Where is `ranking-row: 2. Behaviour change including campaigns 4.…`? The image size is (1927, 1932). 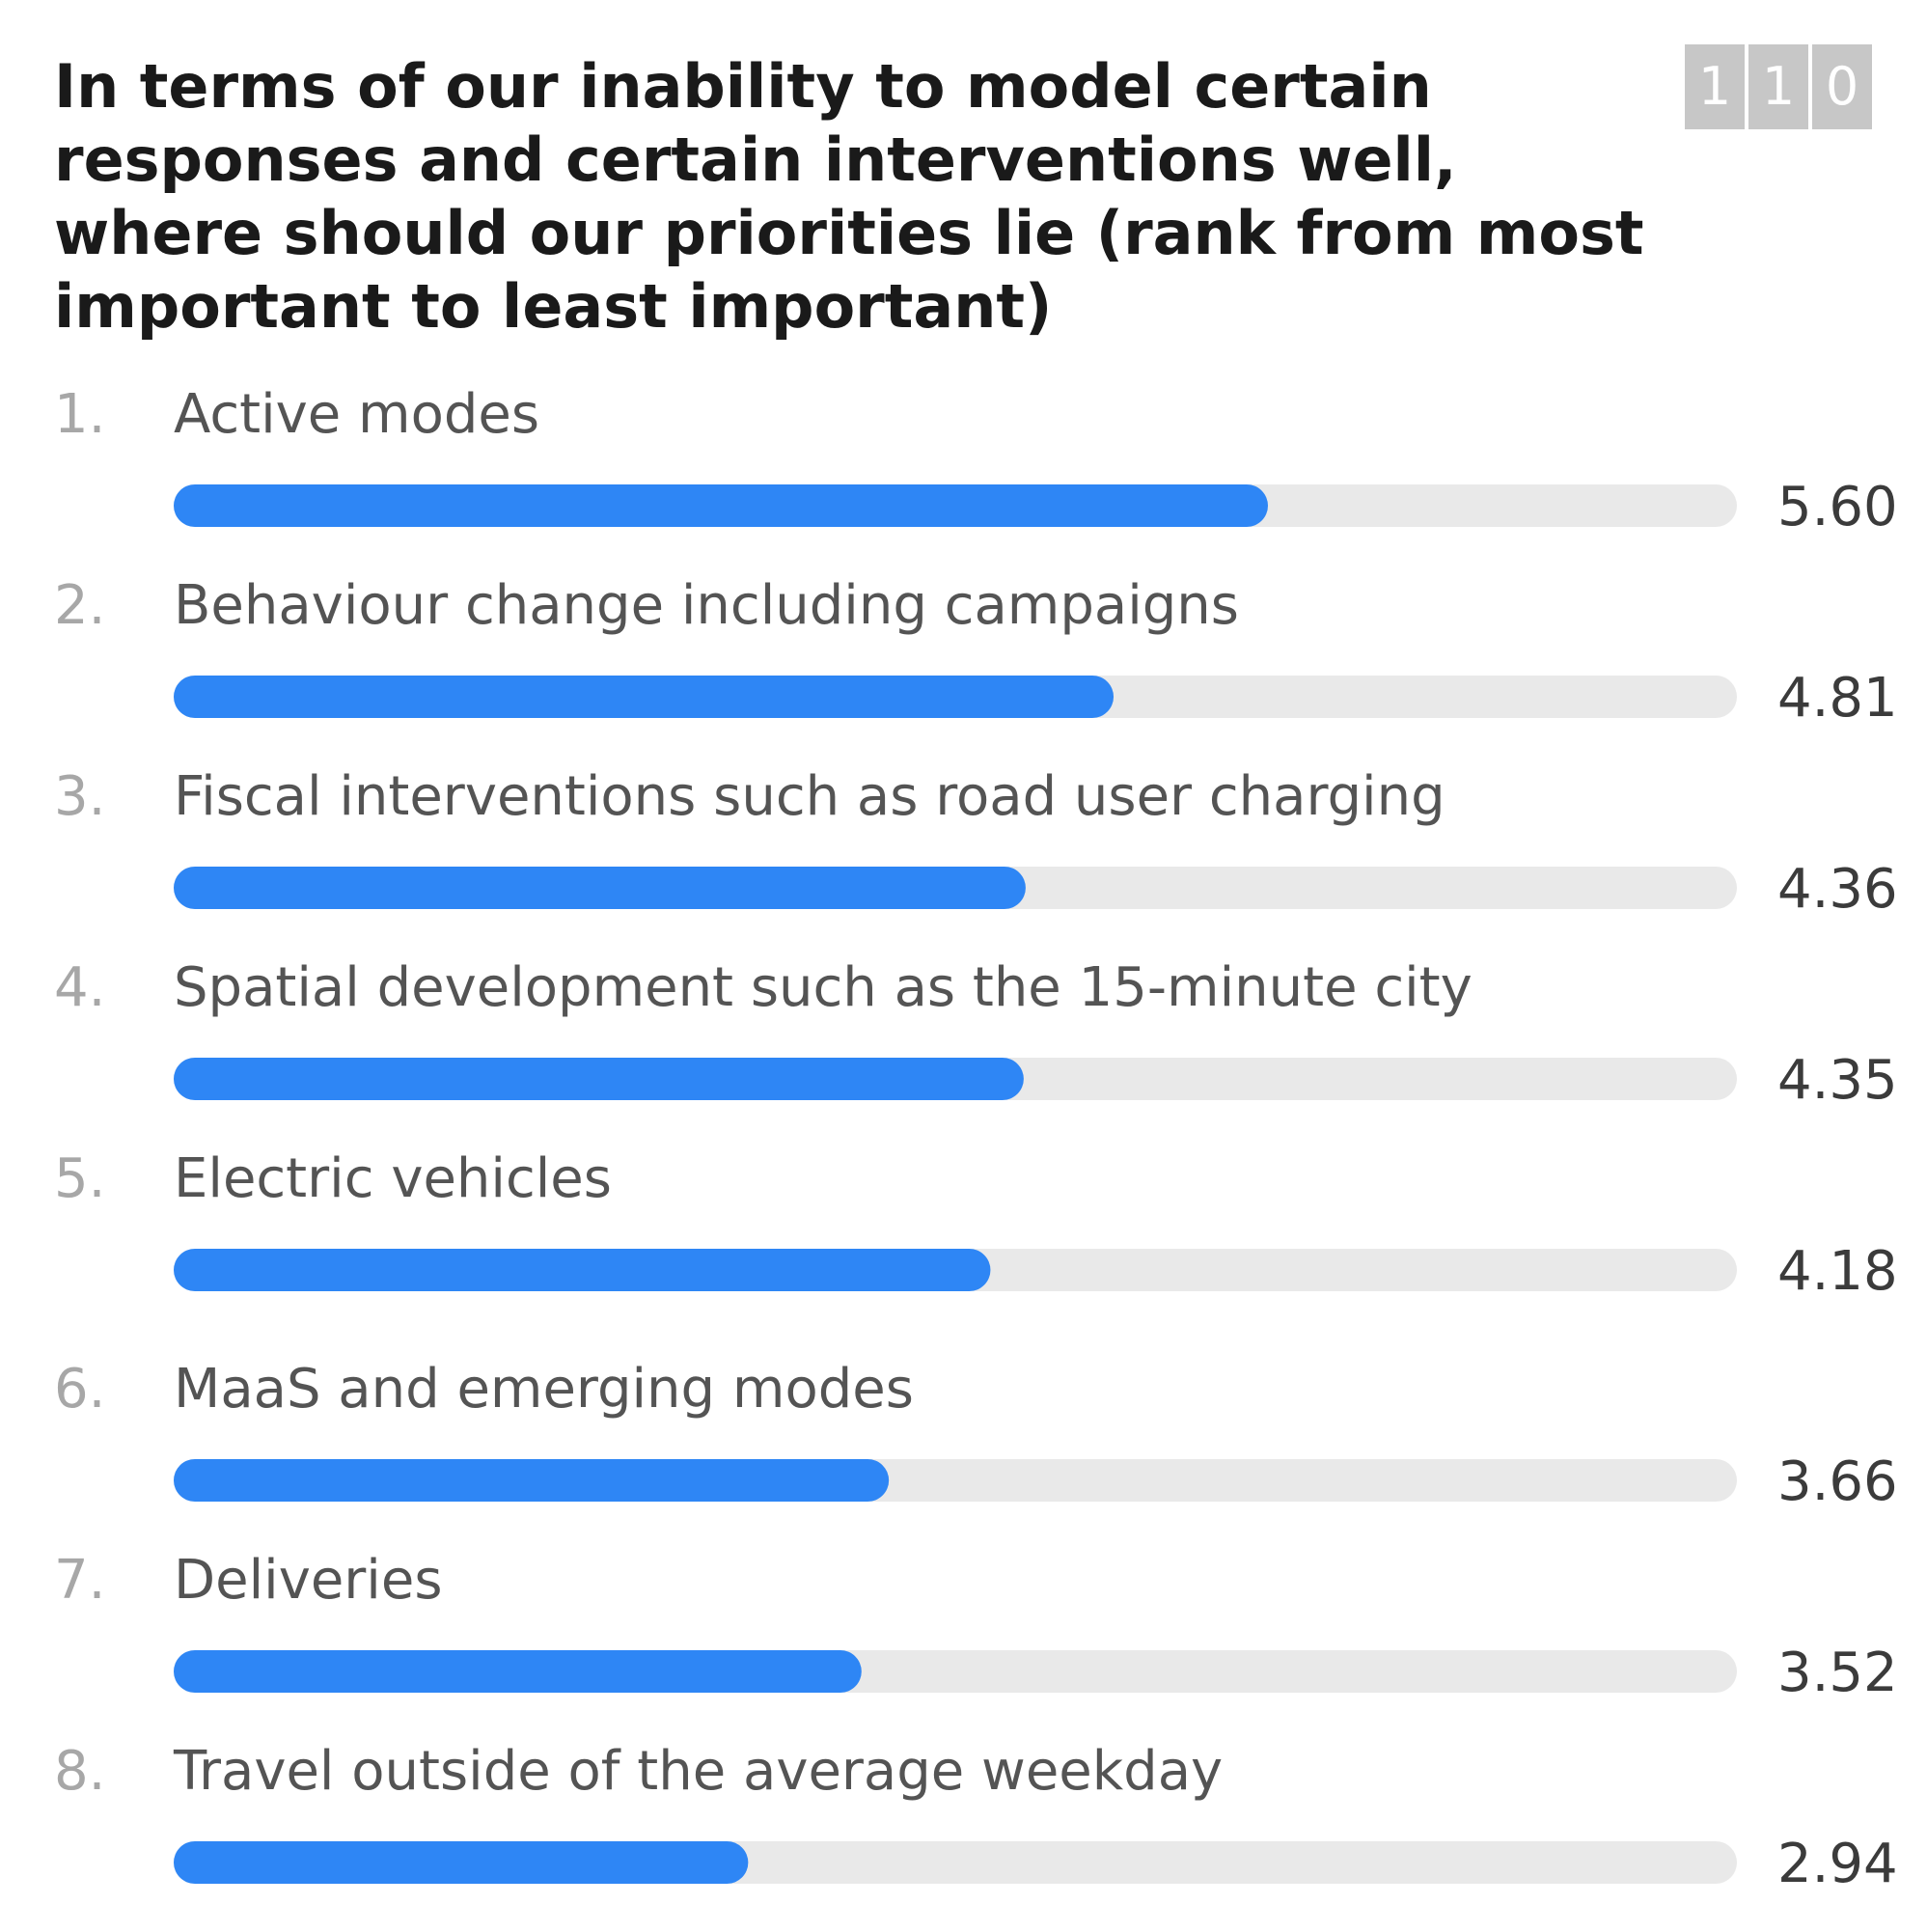 ranking-row: 2. Behaviour change including campaigns 4.… is located at coordinates (976, 652).